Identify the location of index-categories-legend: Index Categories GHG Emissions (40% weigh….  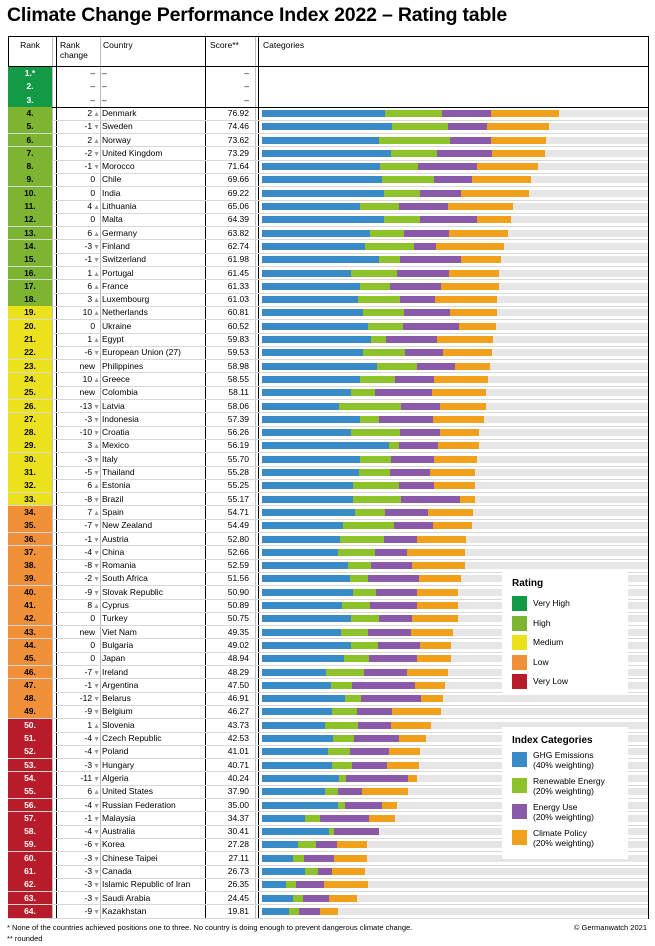
(565, 793).